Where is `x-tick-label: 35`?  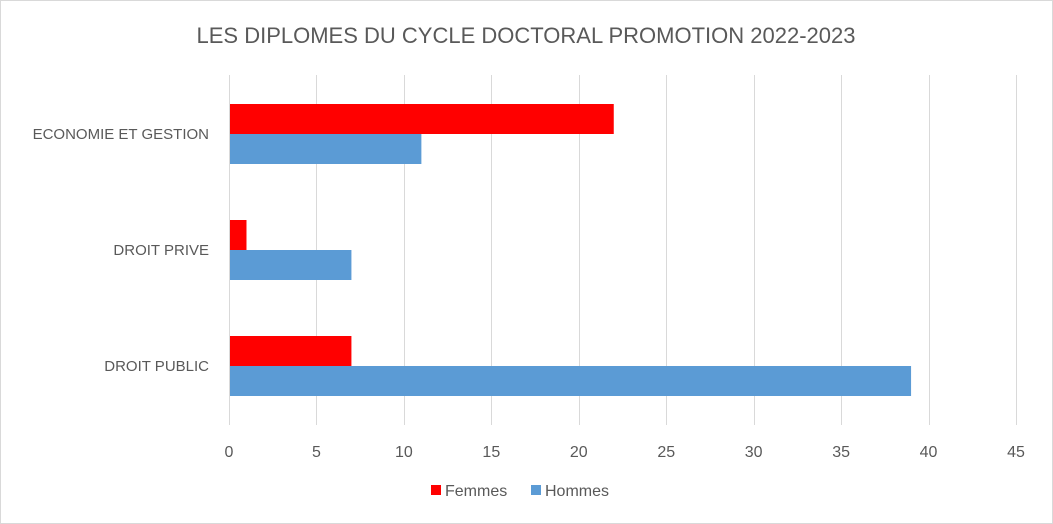 x-tick-label: 35 is located at coordinates (841, 452).